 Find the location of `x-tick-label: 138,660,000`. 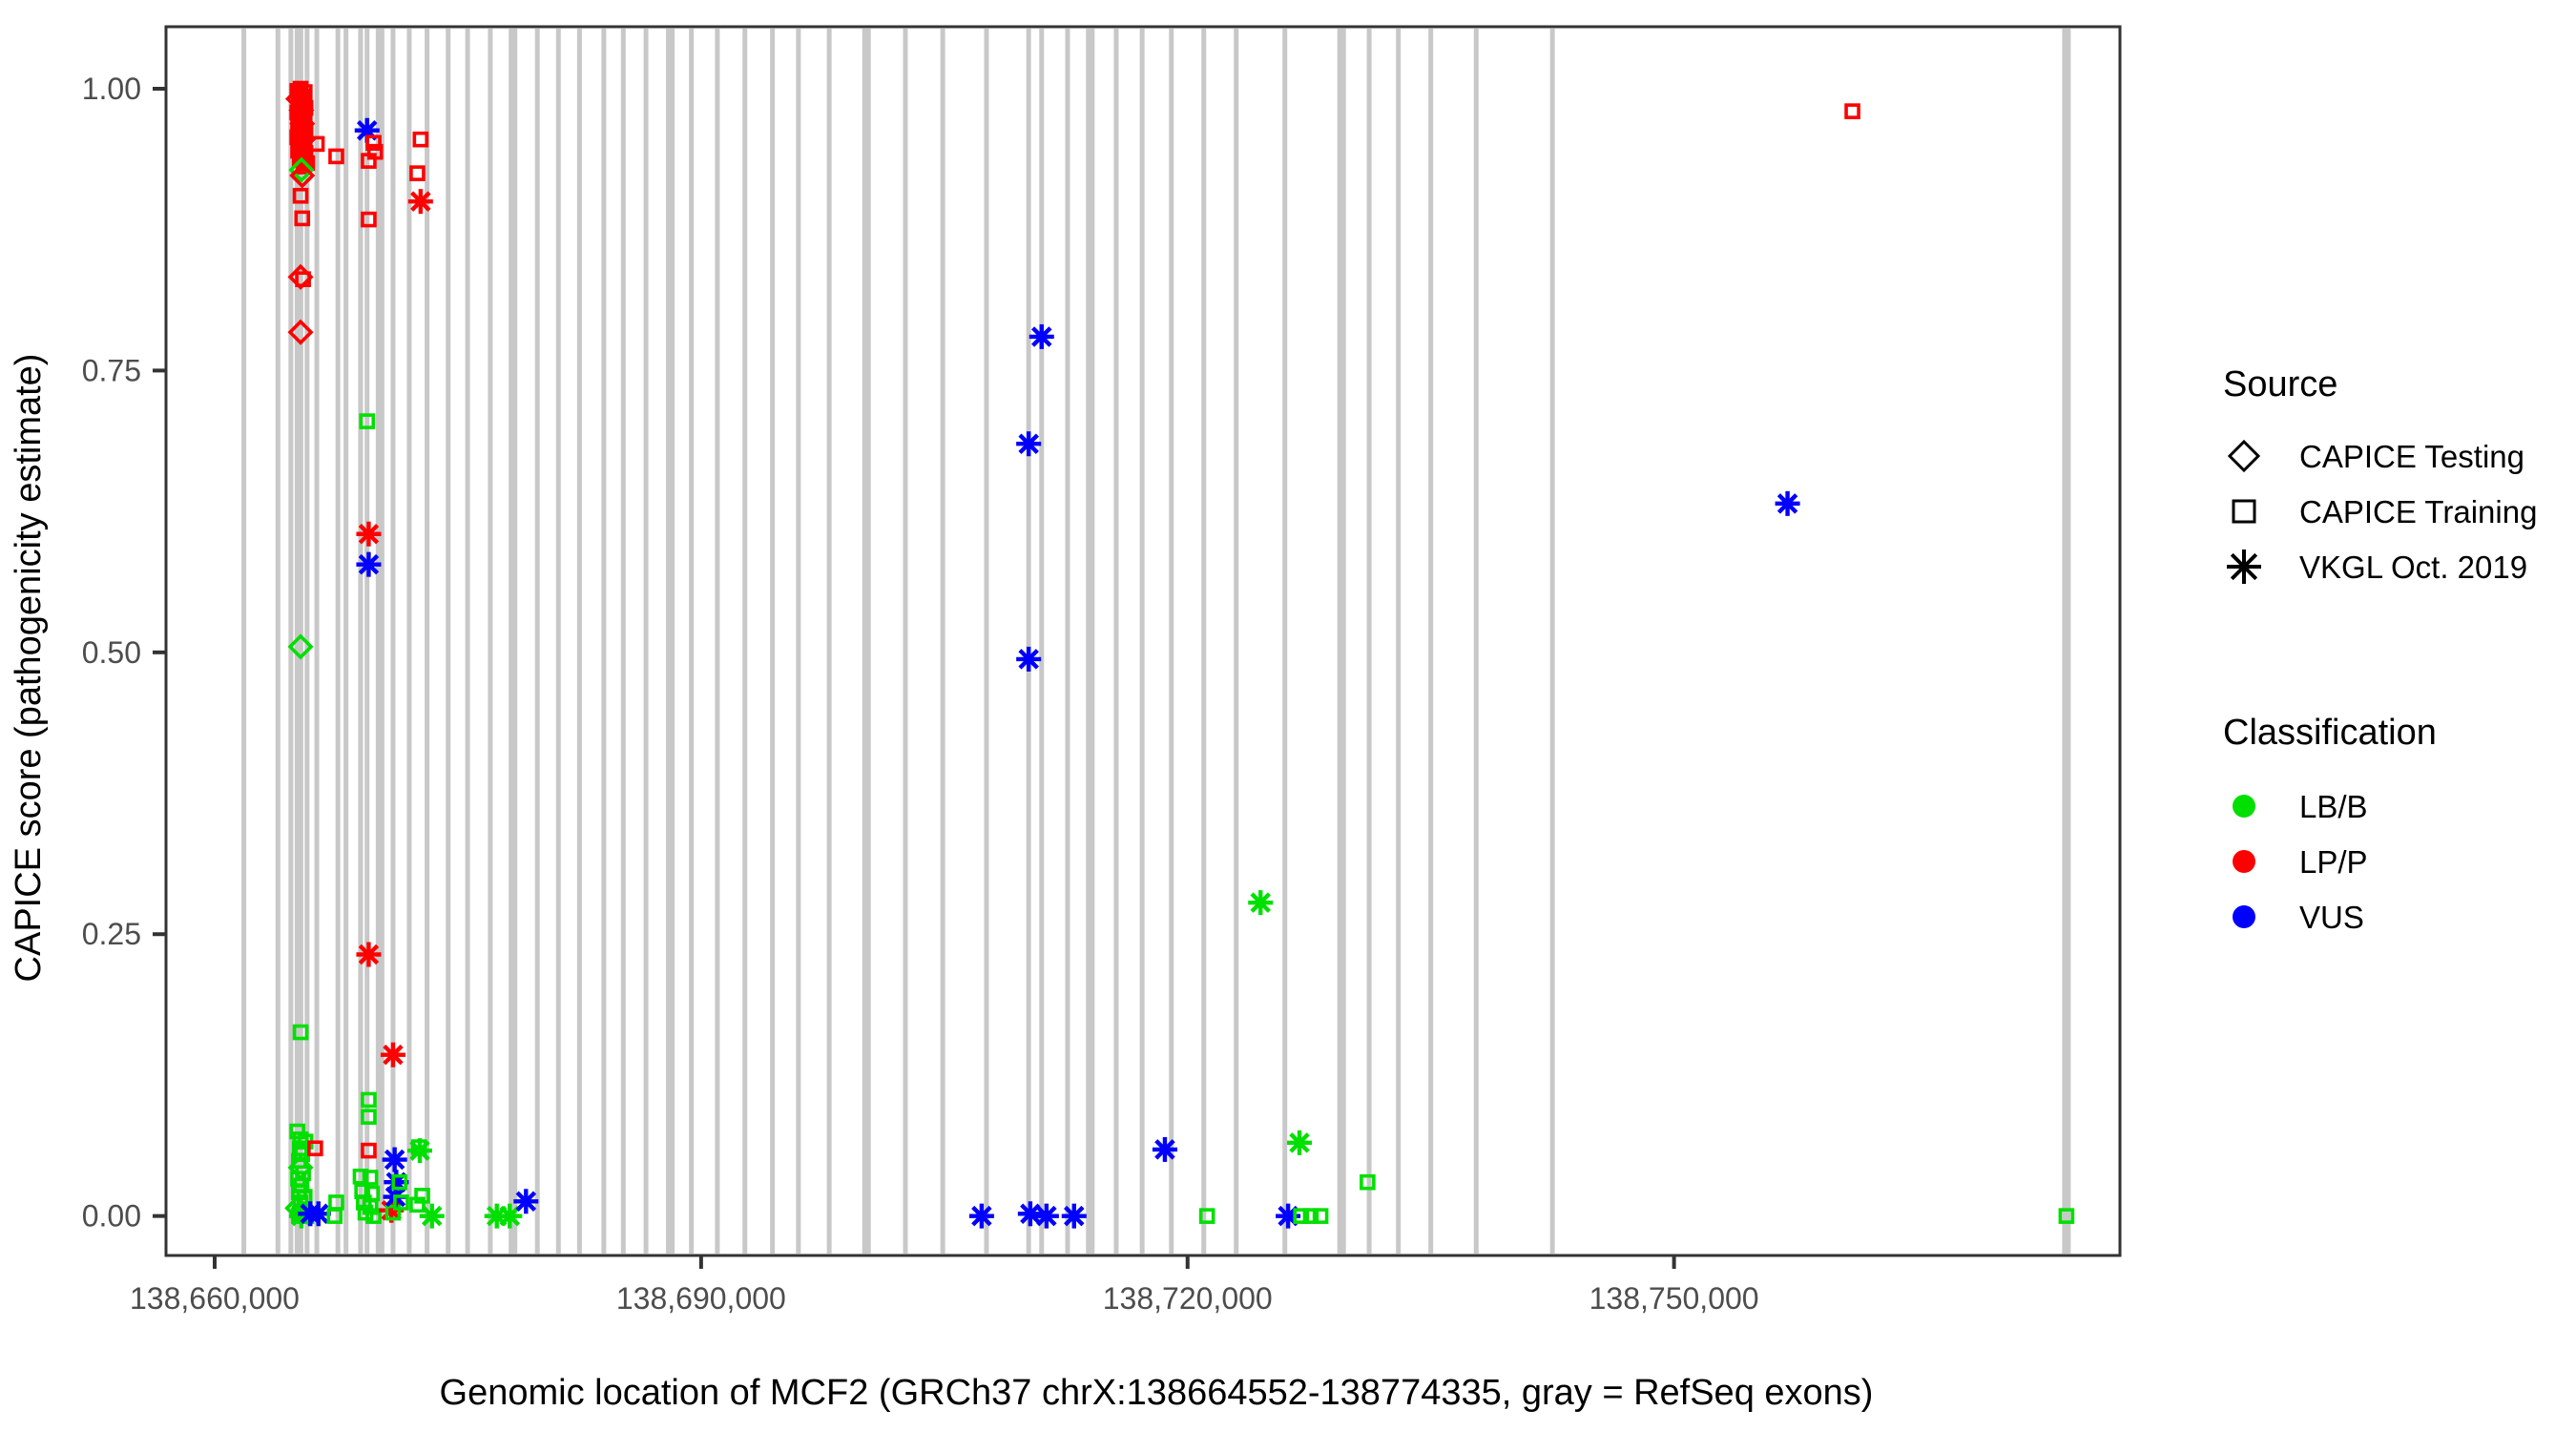

x-tick-label: 138,660,000 is located at coordinates (215, 1298).